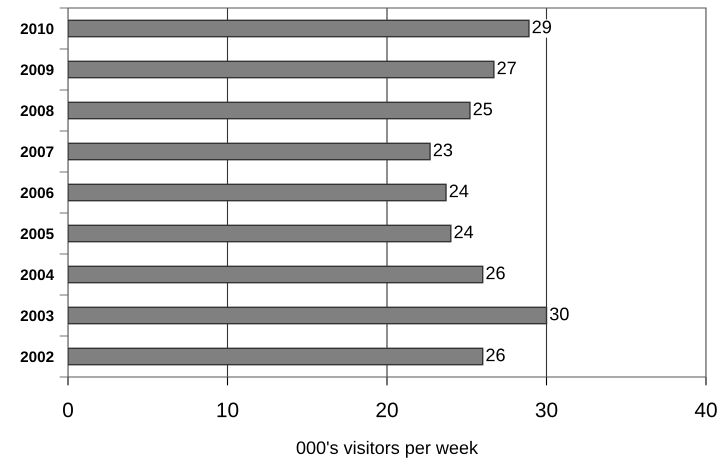 Image resolution: width=725 pixels, height=473 pixels. I want to click on y-tick-label: 2007, so click(37, 152).